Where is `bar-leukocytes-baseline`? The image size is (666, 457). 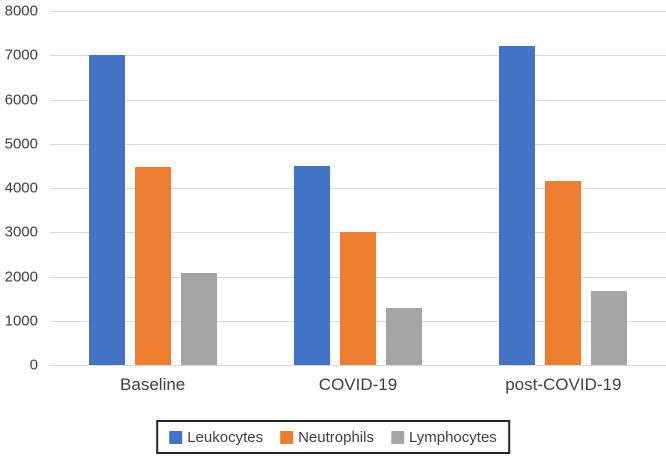
bar-leukocytes-baseline is located at coordinates (106, 210).